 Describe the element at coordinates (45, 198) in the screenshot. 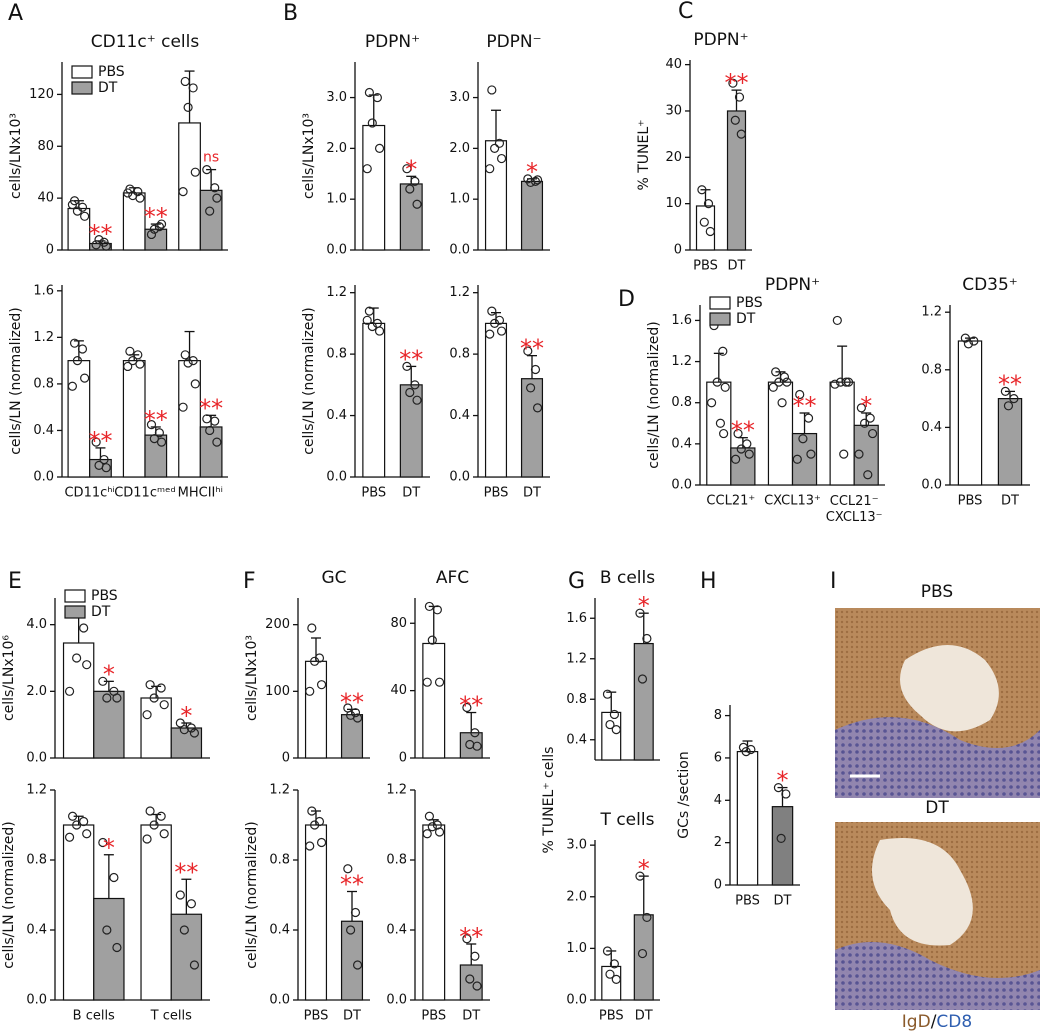

I see `y-tick-label: 40` at that location.